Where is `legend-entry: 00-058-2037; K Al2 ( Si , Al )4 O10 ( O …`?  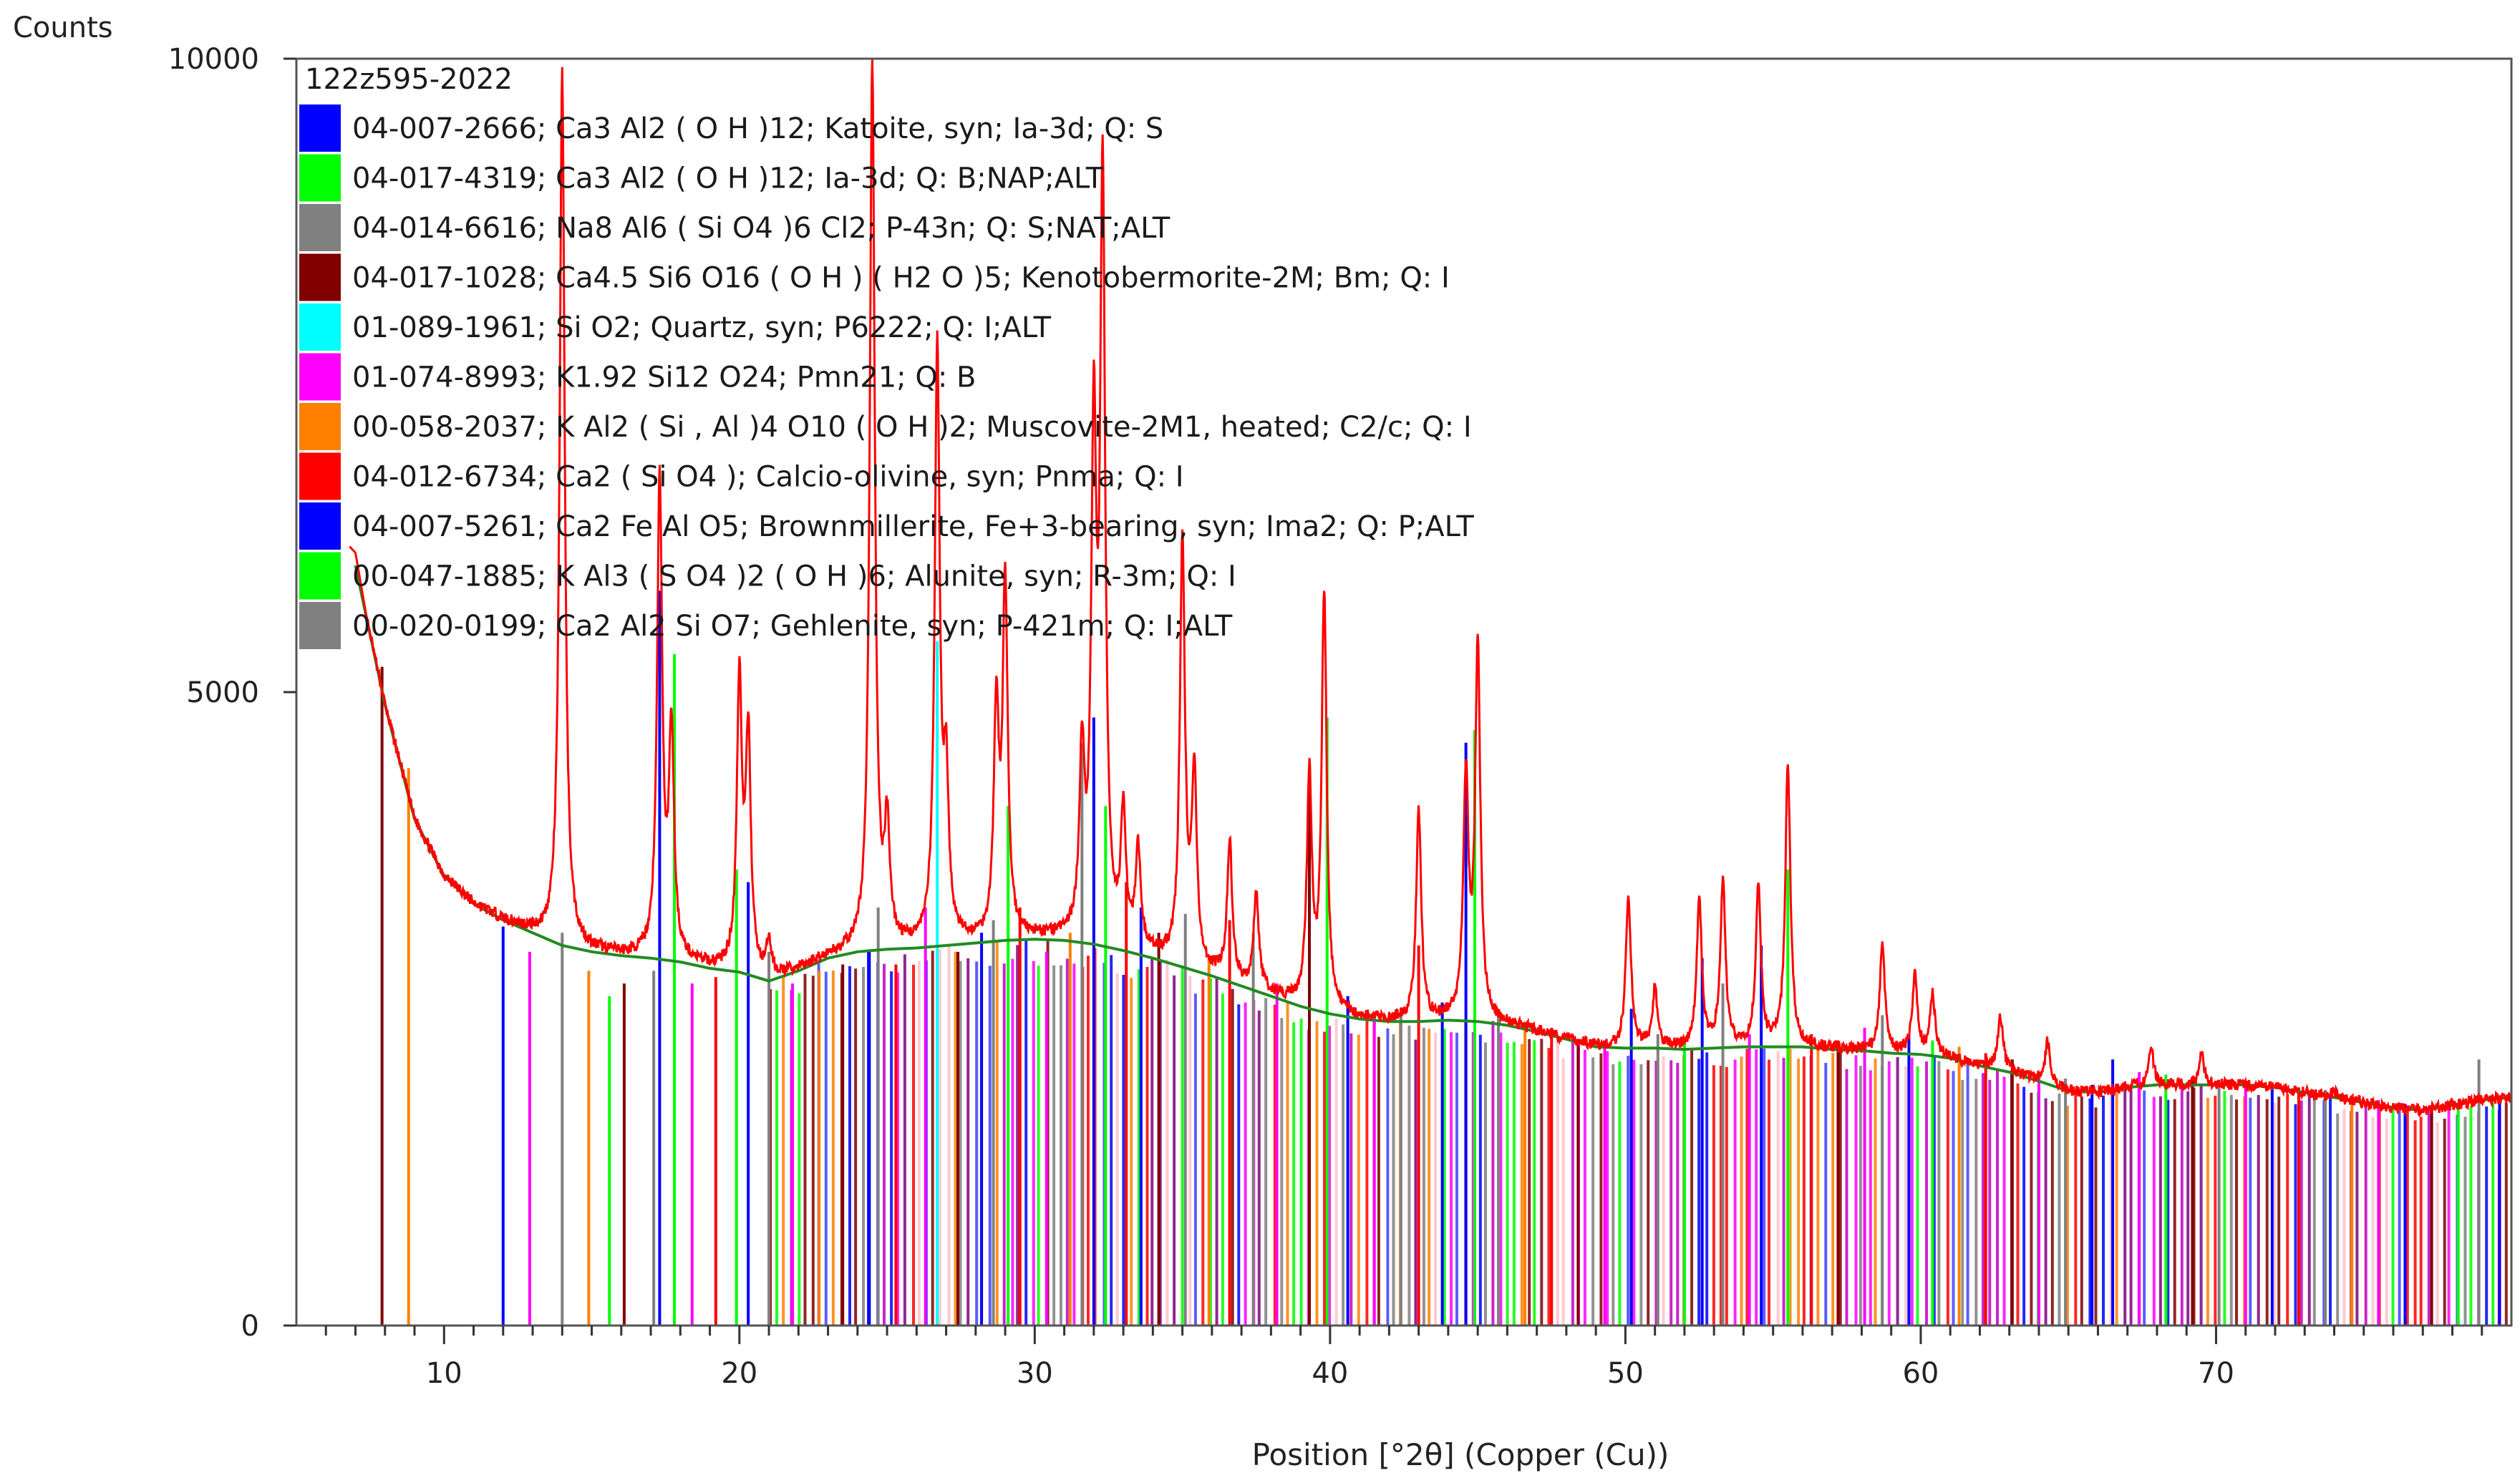
legend-entry: 00-058-2037; K Al2 ( Si , Al )4 O10 ( O … is located at coordinates (912, 428).